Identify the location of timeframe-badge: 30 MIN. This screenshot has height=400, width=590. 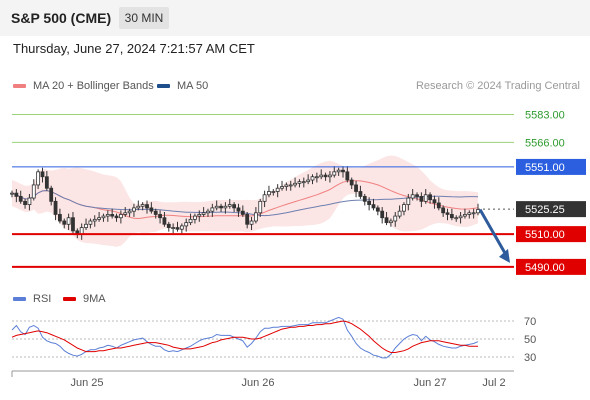
(144, 18).